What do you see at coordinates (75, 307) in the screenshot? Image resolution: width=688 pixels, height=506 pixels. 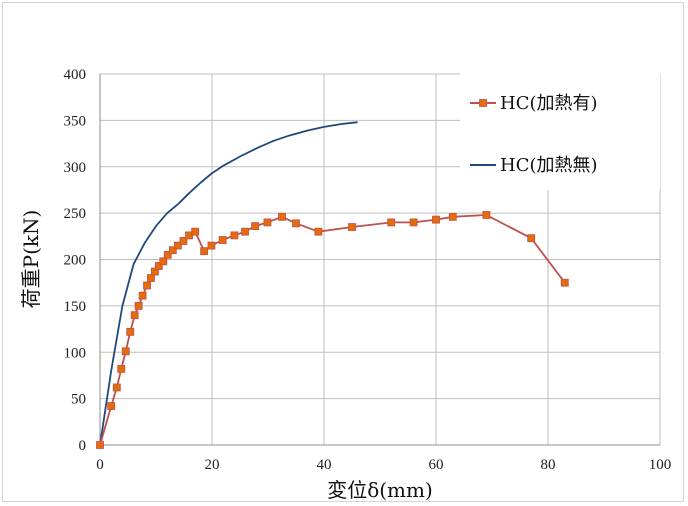 I see `y-tick-label: 150` at bounding box center [75, 307].